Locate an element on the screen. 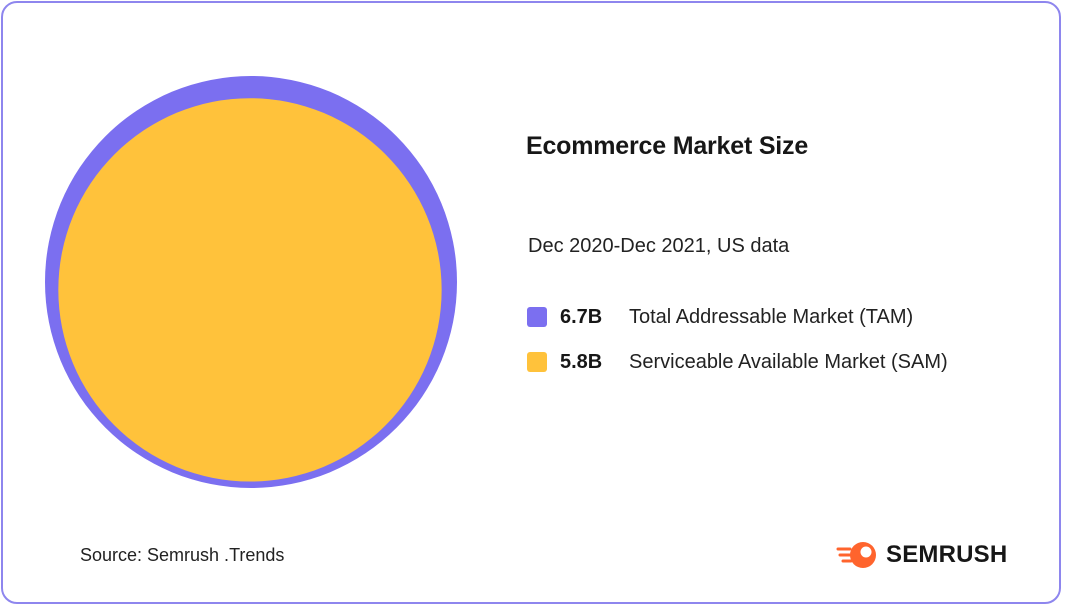 The height and width of the screenshot is (609, 1066). semrush-logo: SEMRUSH is located at coordinates (921, 555).